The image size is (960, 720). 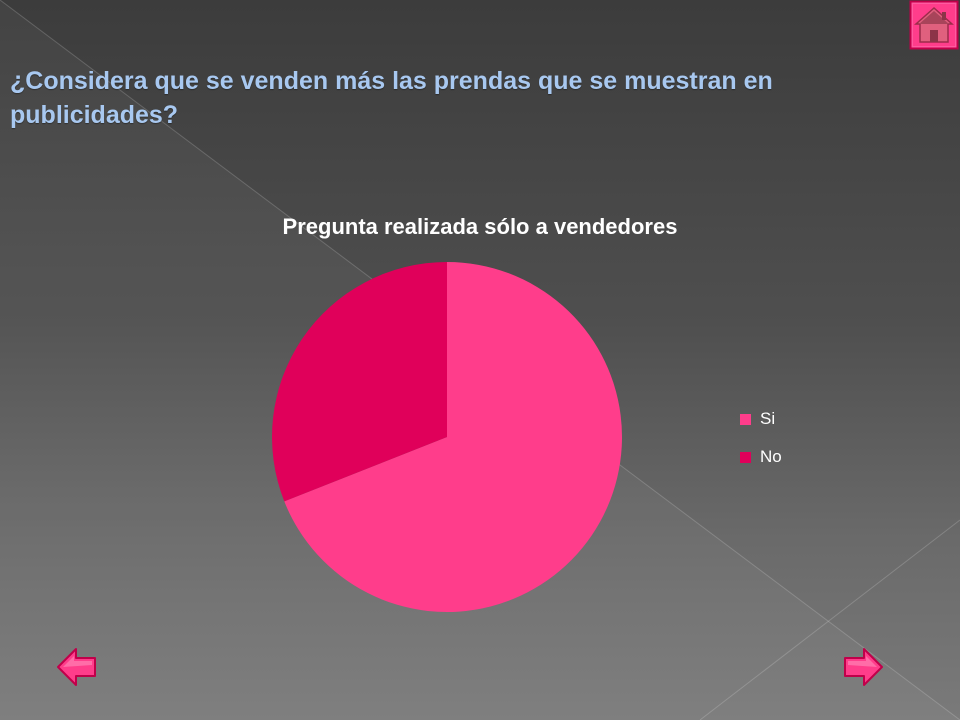 What do you see at coordinates (745, 419) in the screenshot?
I see `legend-swatch-si` at bounding box center [745, 419].